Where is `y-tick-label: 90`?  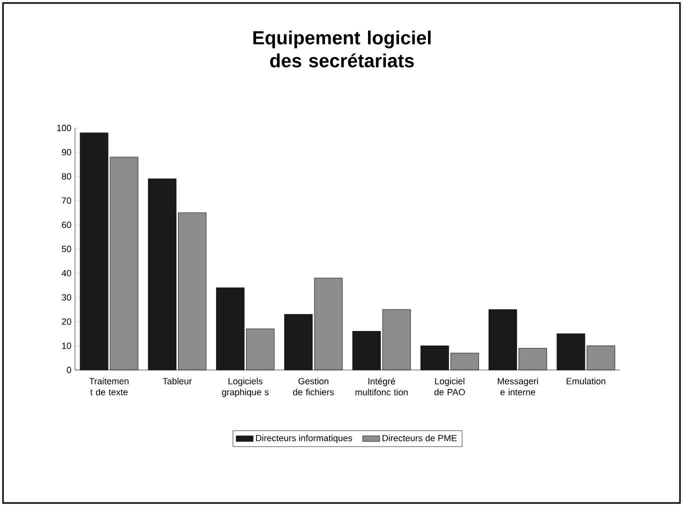
y-tick-label: 90 is located at coordinates (67, 152).